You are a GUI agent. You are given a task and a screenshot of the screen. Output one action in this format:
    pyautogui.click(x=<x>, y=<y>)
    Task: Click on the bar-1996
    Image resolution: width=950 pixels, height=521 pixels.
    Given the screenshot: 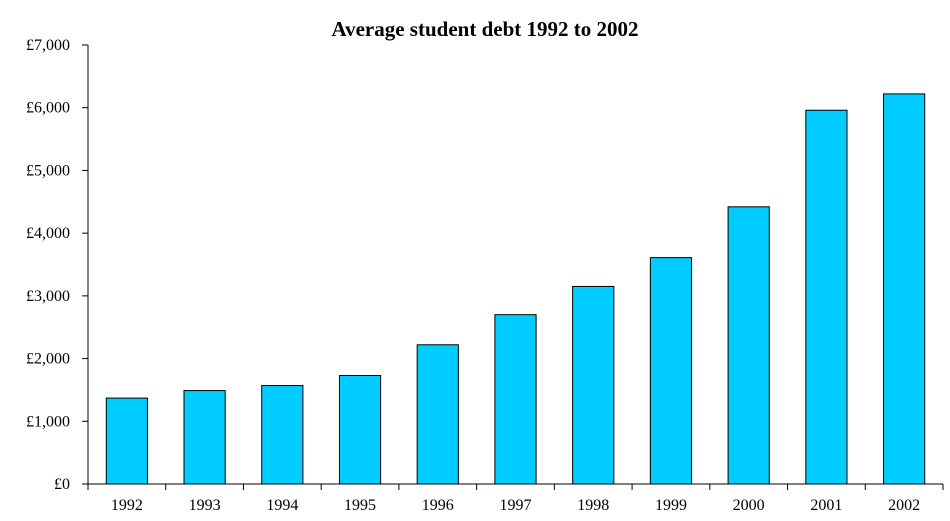 What is the action you would take?
    pyautogui.click(x=437, y=414)
    